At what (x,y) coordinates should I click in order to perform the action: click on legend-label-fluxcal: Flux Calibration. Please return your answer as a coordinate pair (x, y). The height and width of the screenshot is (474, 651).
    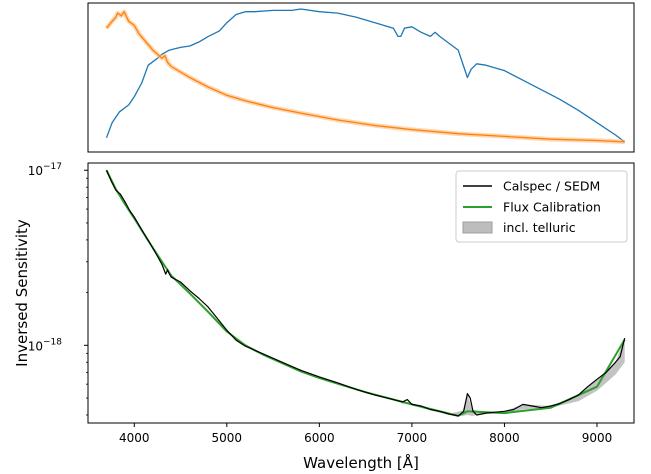
    Looking at the image, I should click on (552, 207).